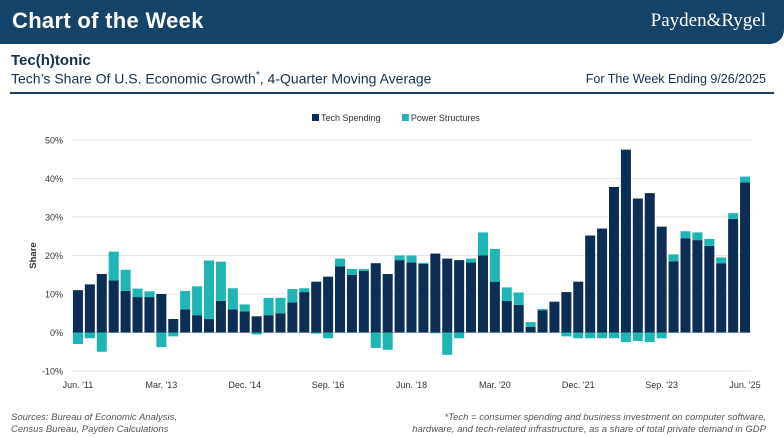  What do you see at coordinates (54, 218) in the screenshot?
I see `y-tick-label: 30%` at bounding box center [54, 218].